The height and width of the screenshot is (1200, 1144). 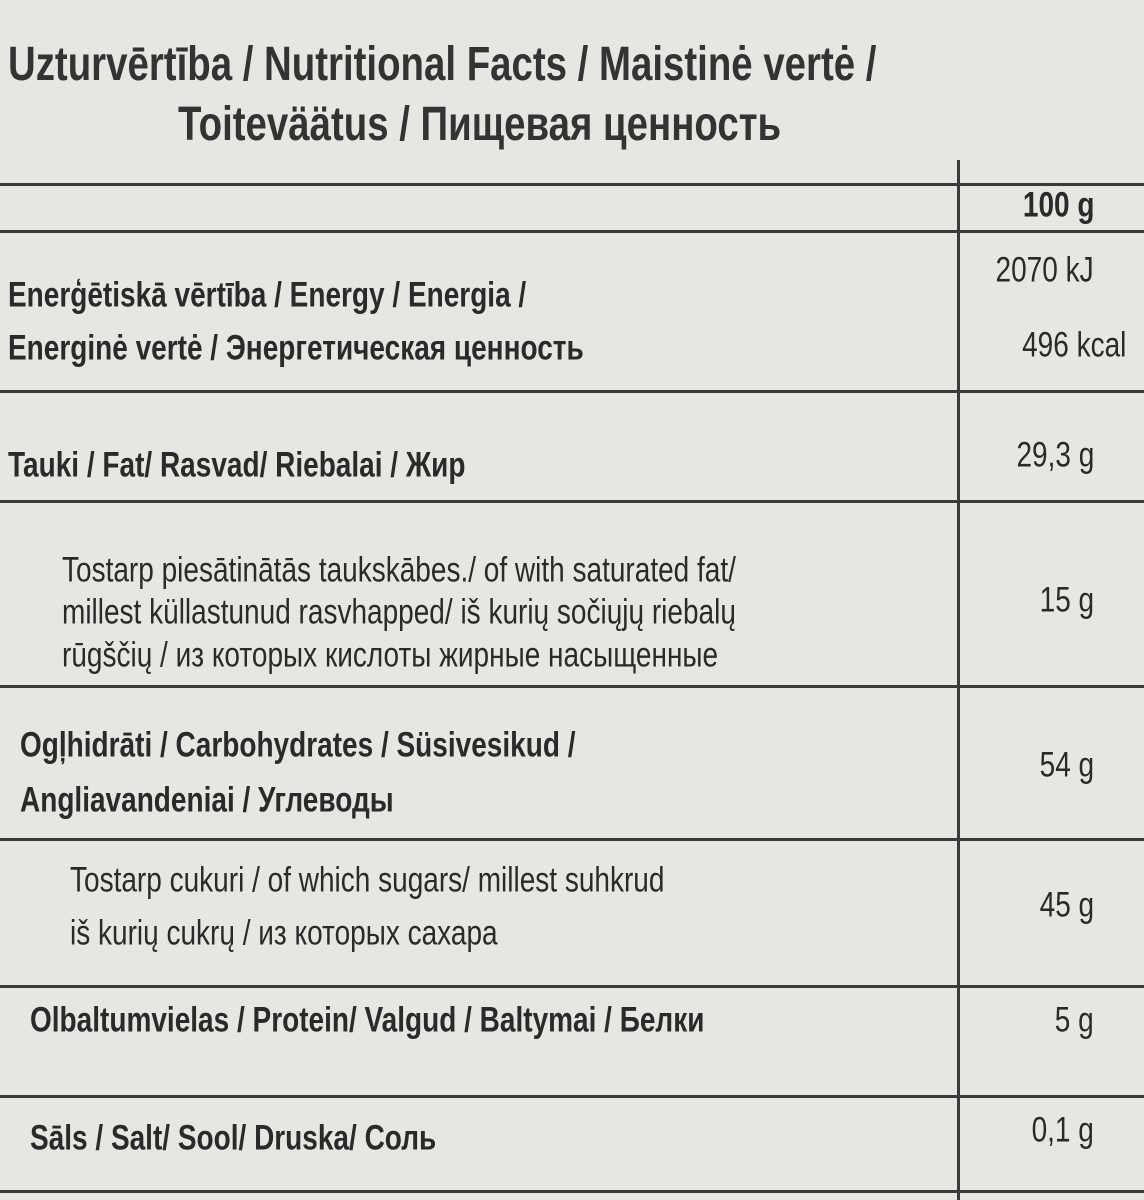 I want to click on row-label: Tauki / Fat/ Rasvad/ Riebalai / Жир, so click(x=237, y=465).